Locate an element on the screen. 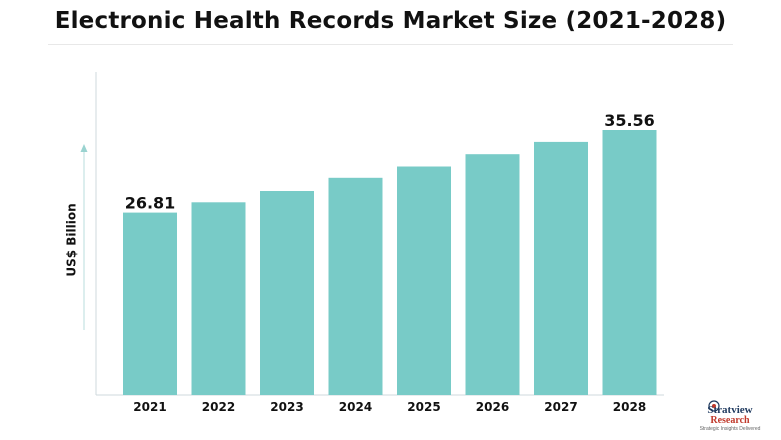 The width and height of the screenshot is (781, 440). y-label-arrow-head is located at coordinates (84, 148).